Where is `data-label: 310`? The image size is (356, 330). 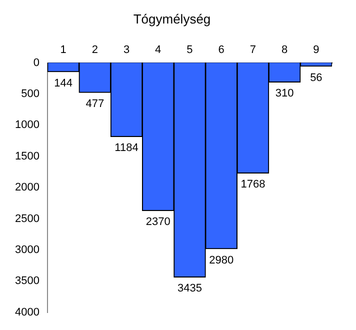 data-label: 310 is located at coordinates (284, 94).